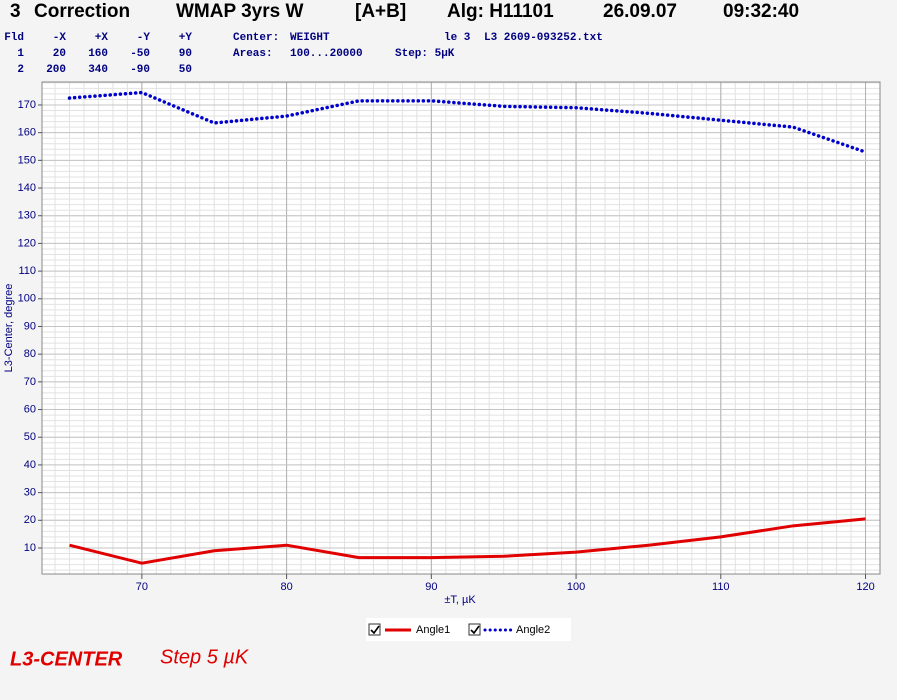  What do you see at coordinates (30, 409) in the screenshot?
I see `y-tick-label: 60` at bounding box center [30, 409].